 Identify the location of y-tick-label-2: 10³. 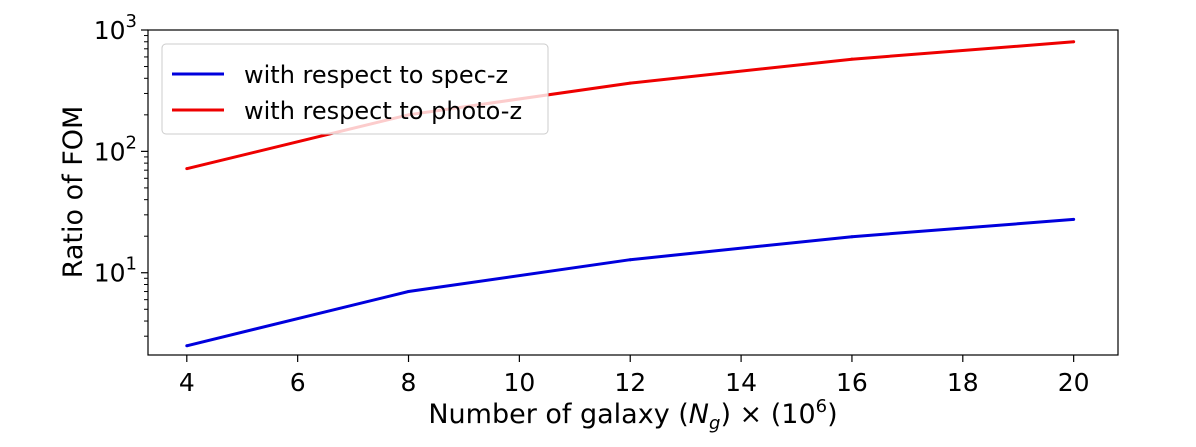
(115, 28).